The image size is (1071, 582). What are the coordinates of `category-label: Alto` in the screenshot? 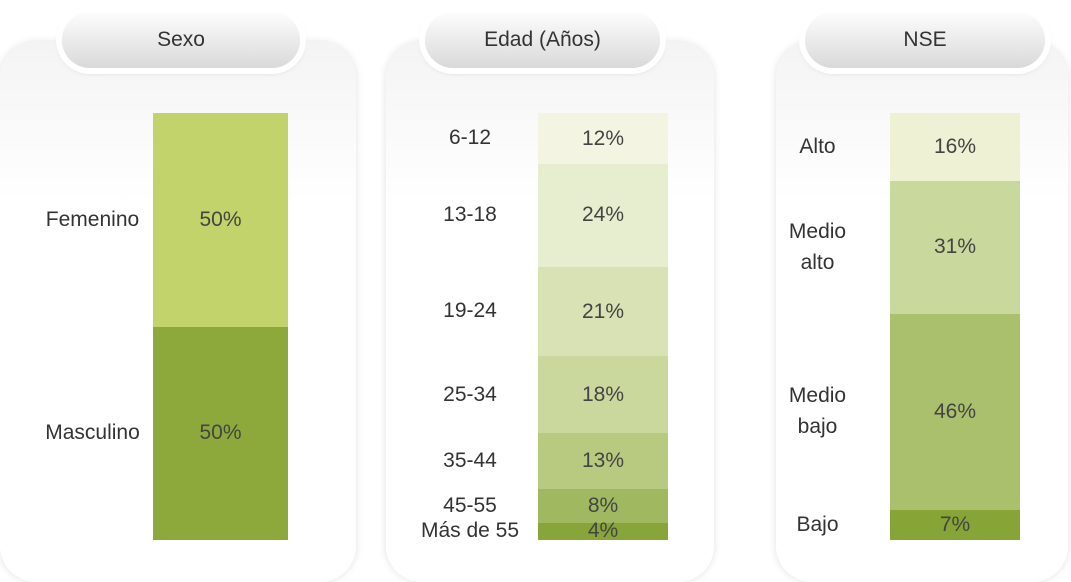 It's located at (817, 146).